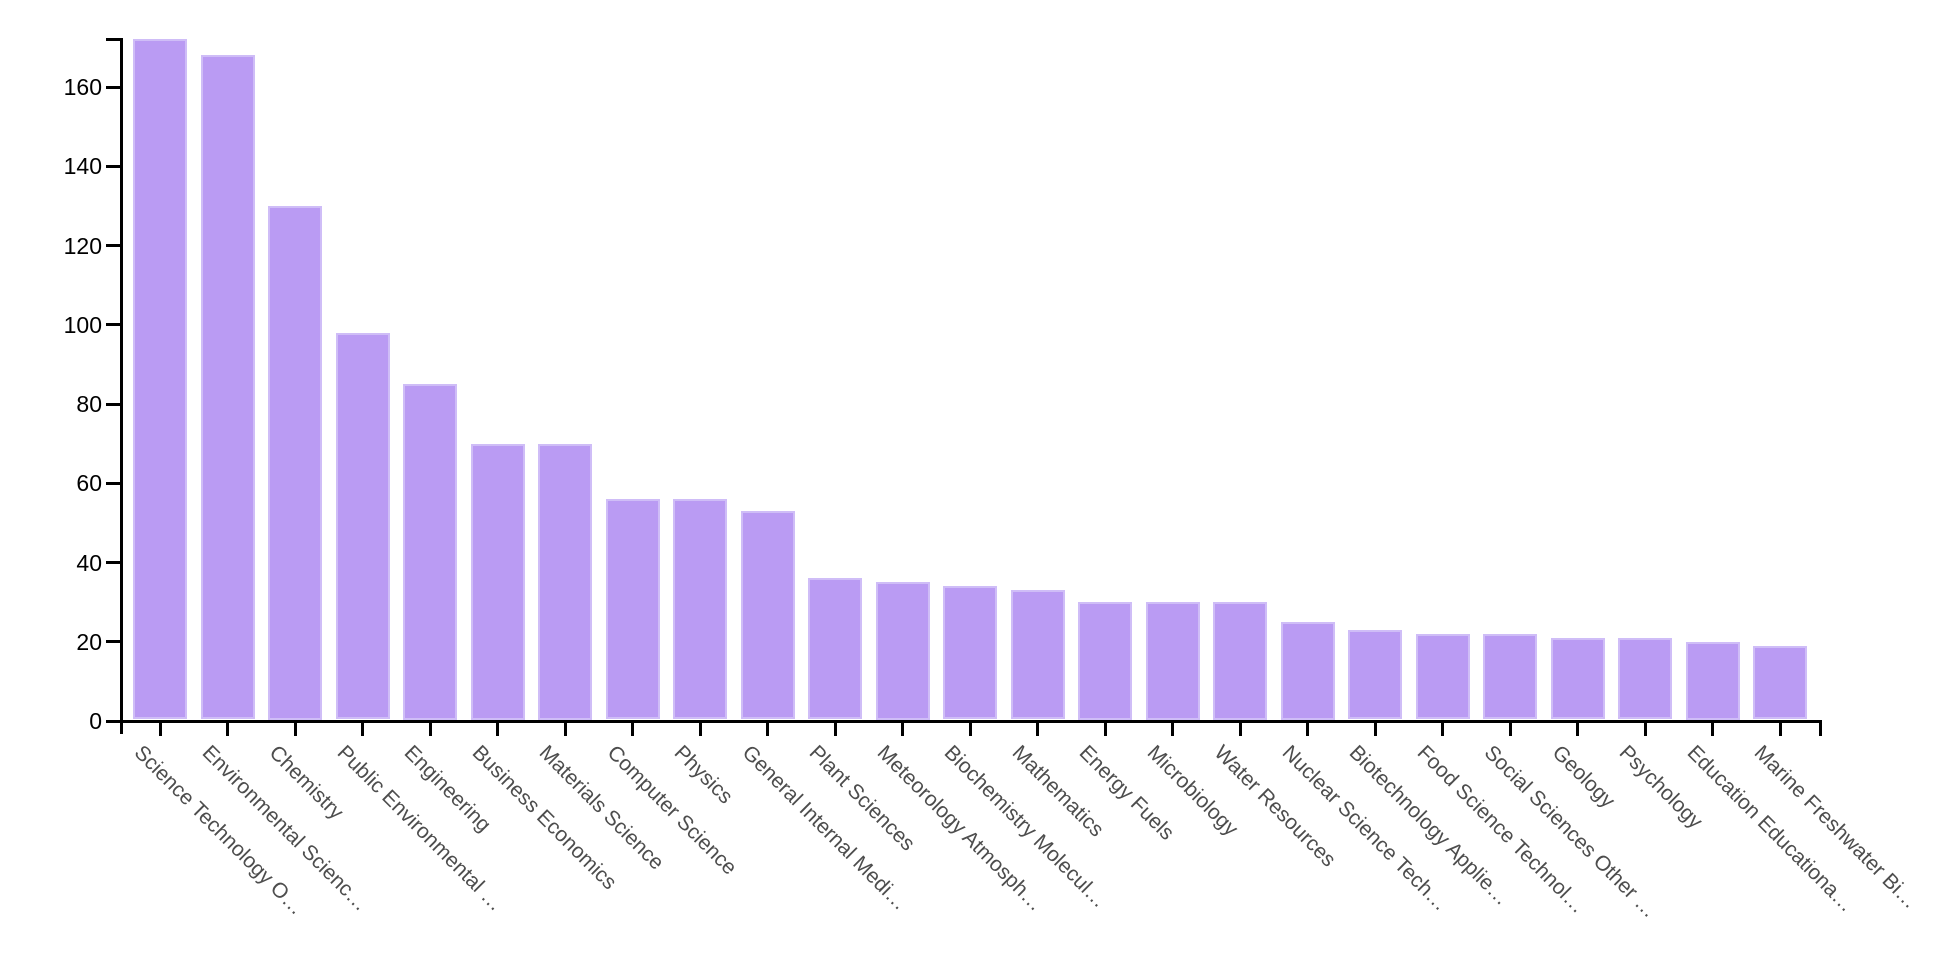 This screenshot has width=1960, height=960. Describe the element at coordinates (964, 721) in the screenshot. I see `x-axis-spine` at that location.